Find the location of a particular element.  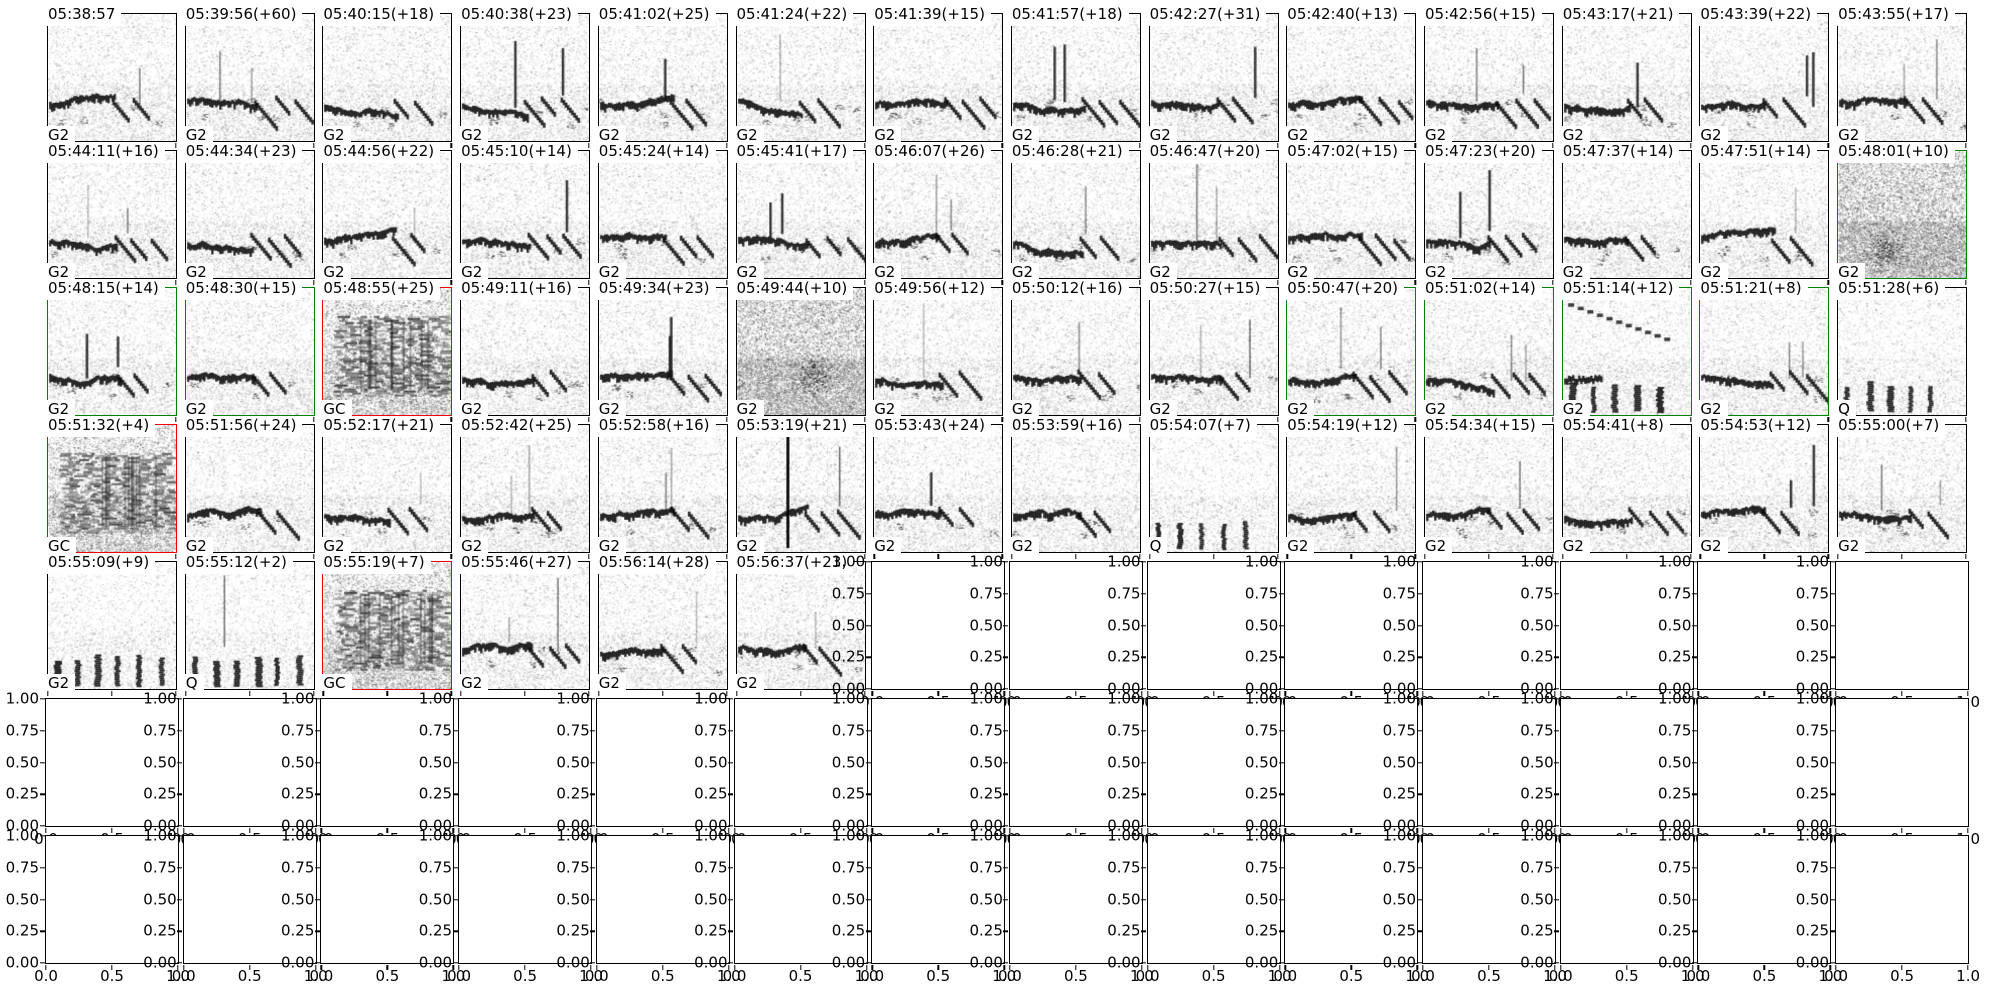

spectrogram-panel: 05:44:34(+23) G2 is located at coordinates (249, 213).